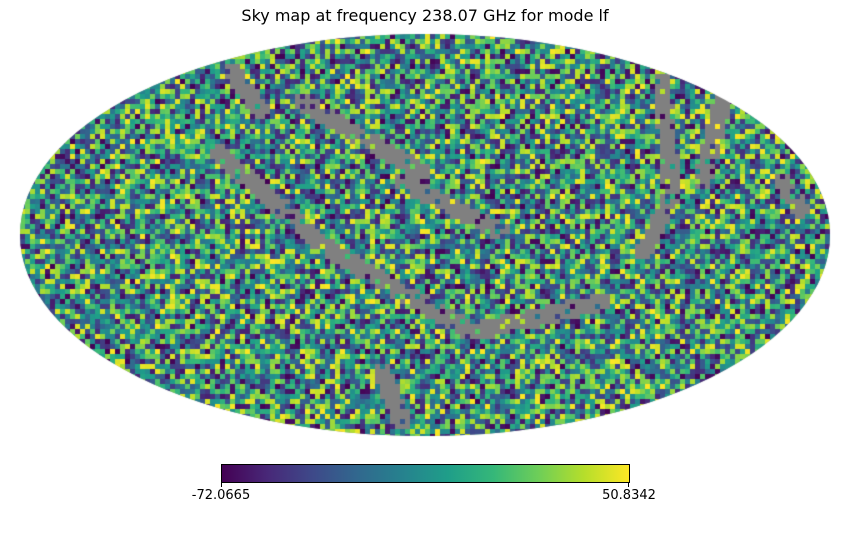  I want to click on colorbar-min-label: -72.0665, so click(221, 495).